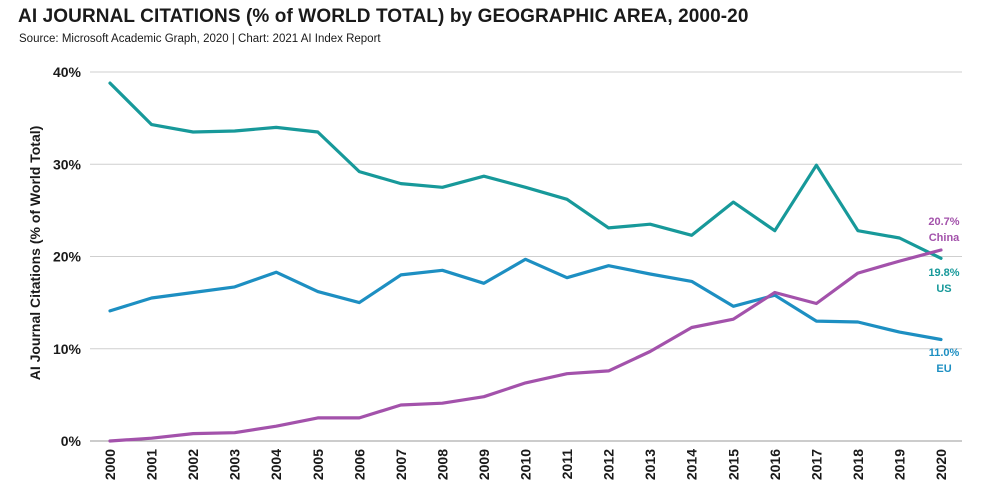  Describe the element at coordinates (110, 464) in the screenshot. I see `x-tick-label: 2000` at that location.